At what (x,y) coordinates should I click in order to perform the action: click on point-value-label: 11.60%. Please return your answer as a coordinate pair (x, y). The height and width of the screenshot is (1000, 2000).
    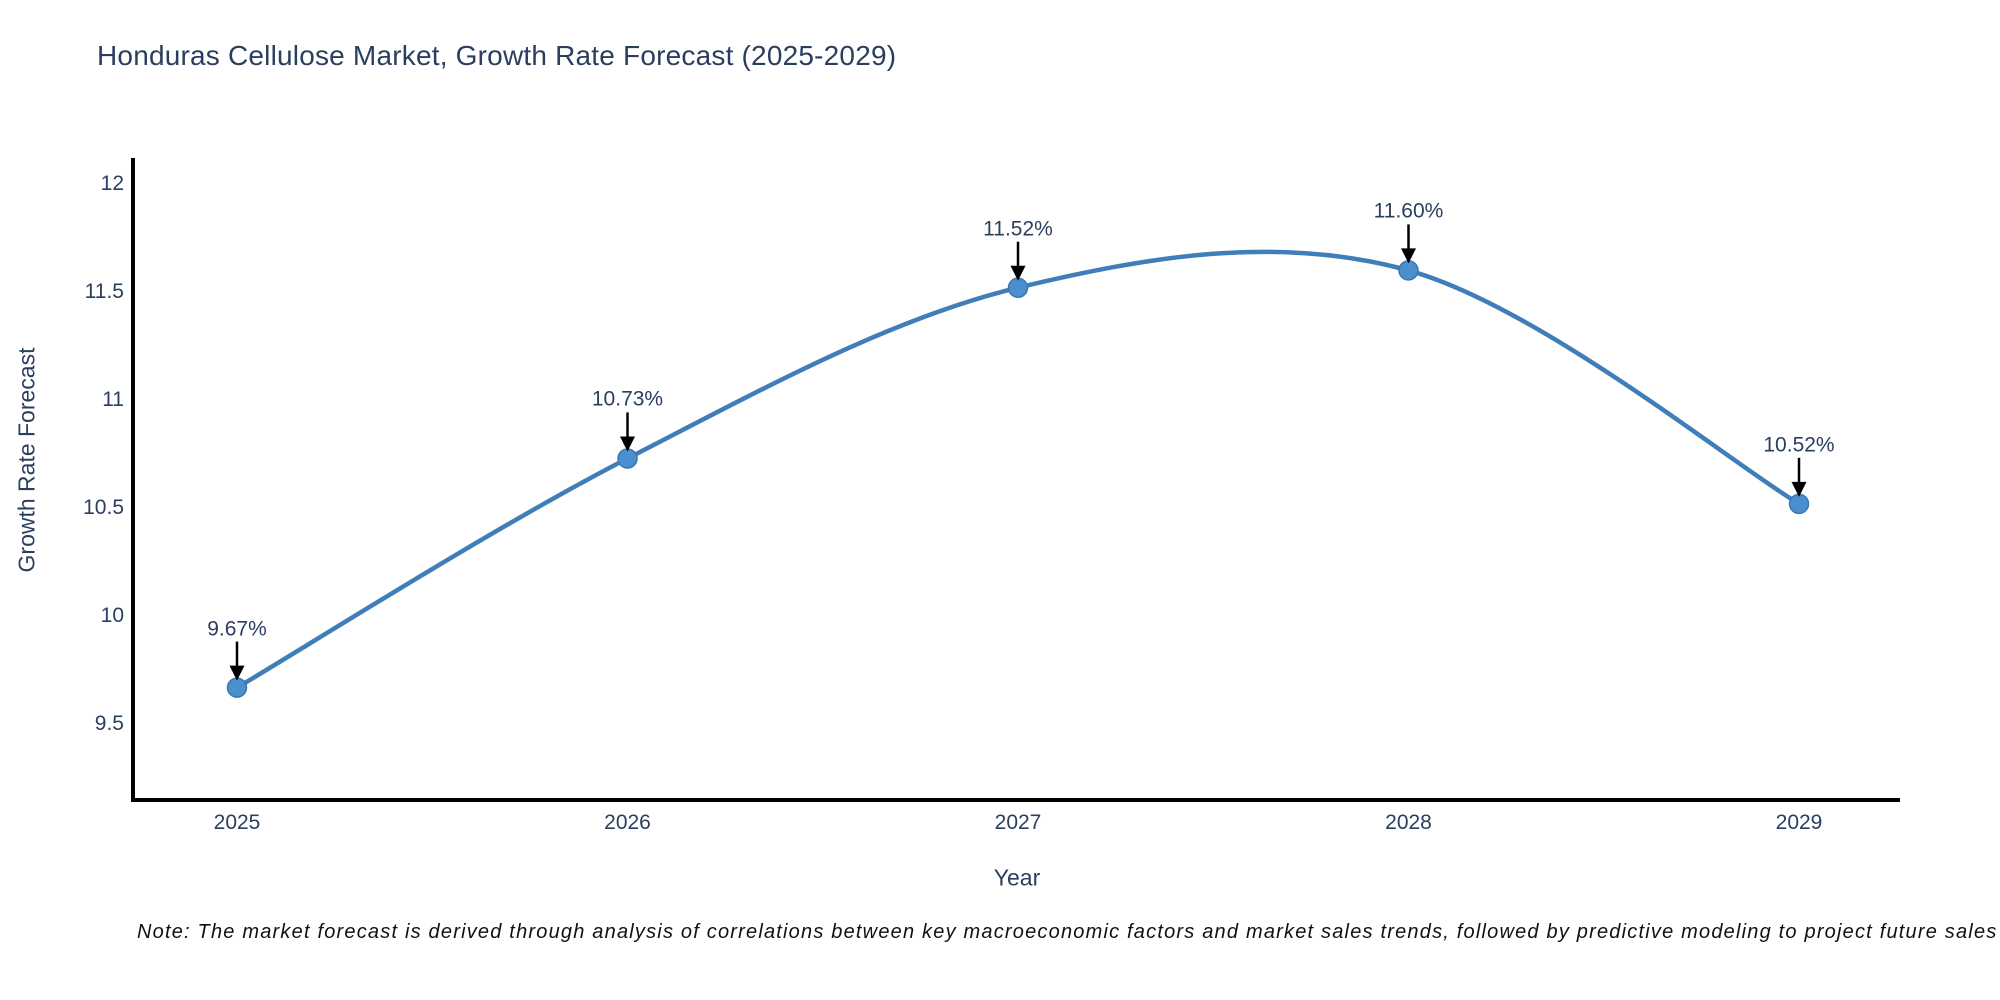
    Looking at the image, I should click on (1408, 211).